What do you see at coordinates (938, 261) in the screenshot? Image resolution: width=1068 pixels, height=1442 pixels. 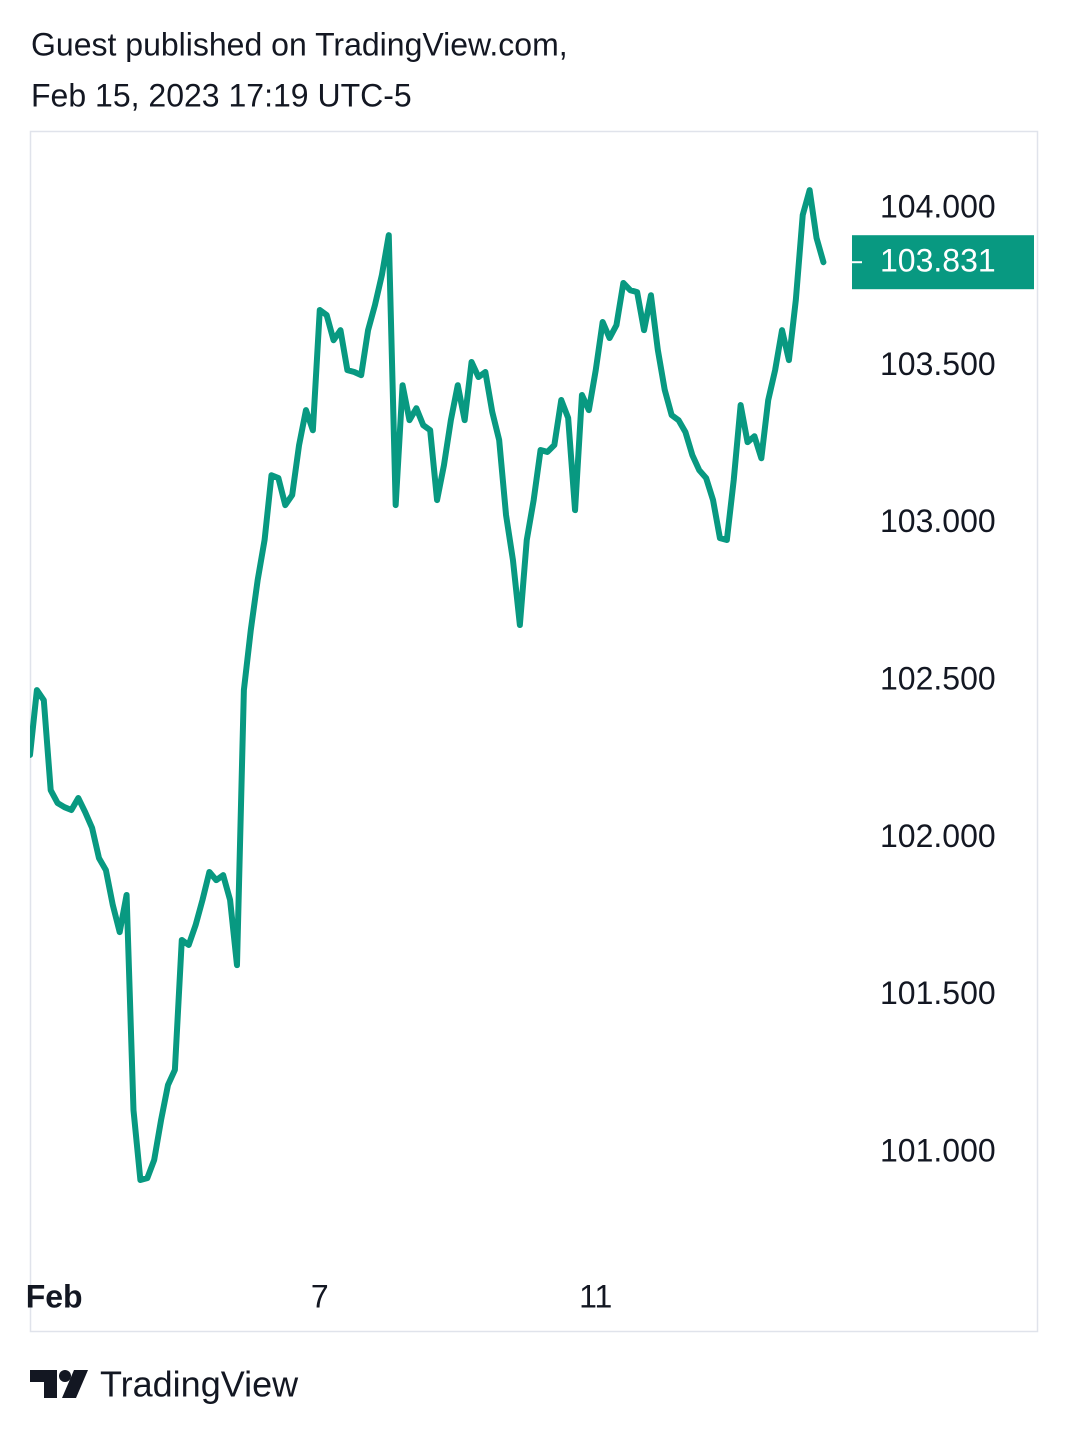 I see `last-price-label: 103.831` at bounding box center [938, 261].